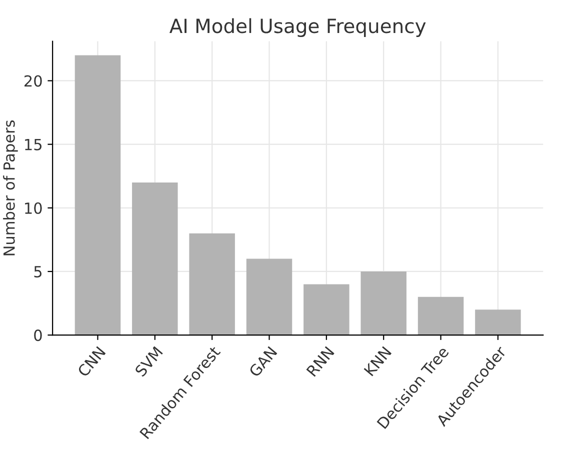 The height and width of the screenshot is (459, 584). What do you see at coordinates (10, 188) in the screenshot?
I see `y-axis-title: Number of Papers` at bounding box center [10, 188].